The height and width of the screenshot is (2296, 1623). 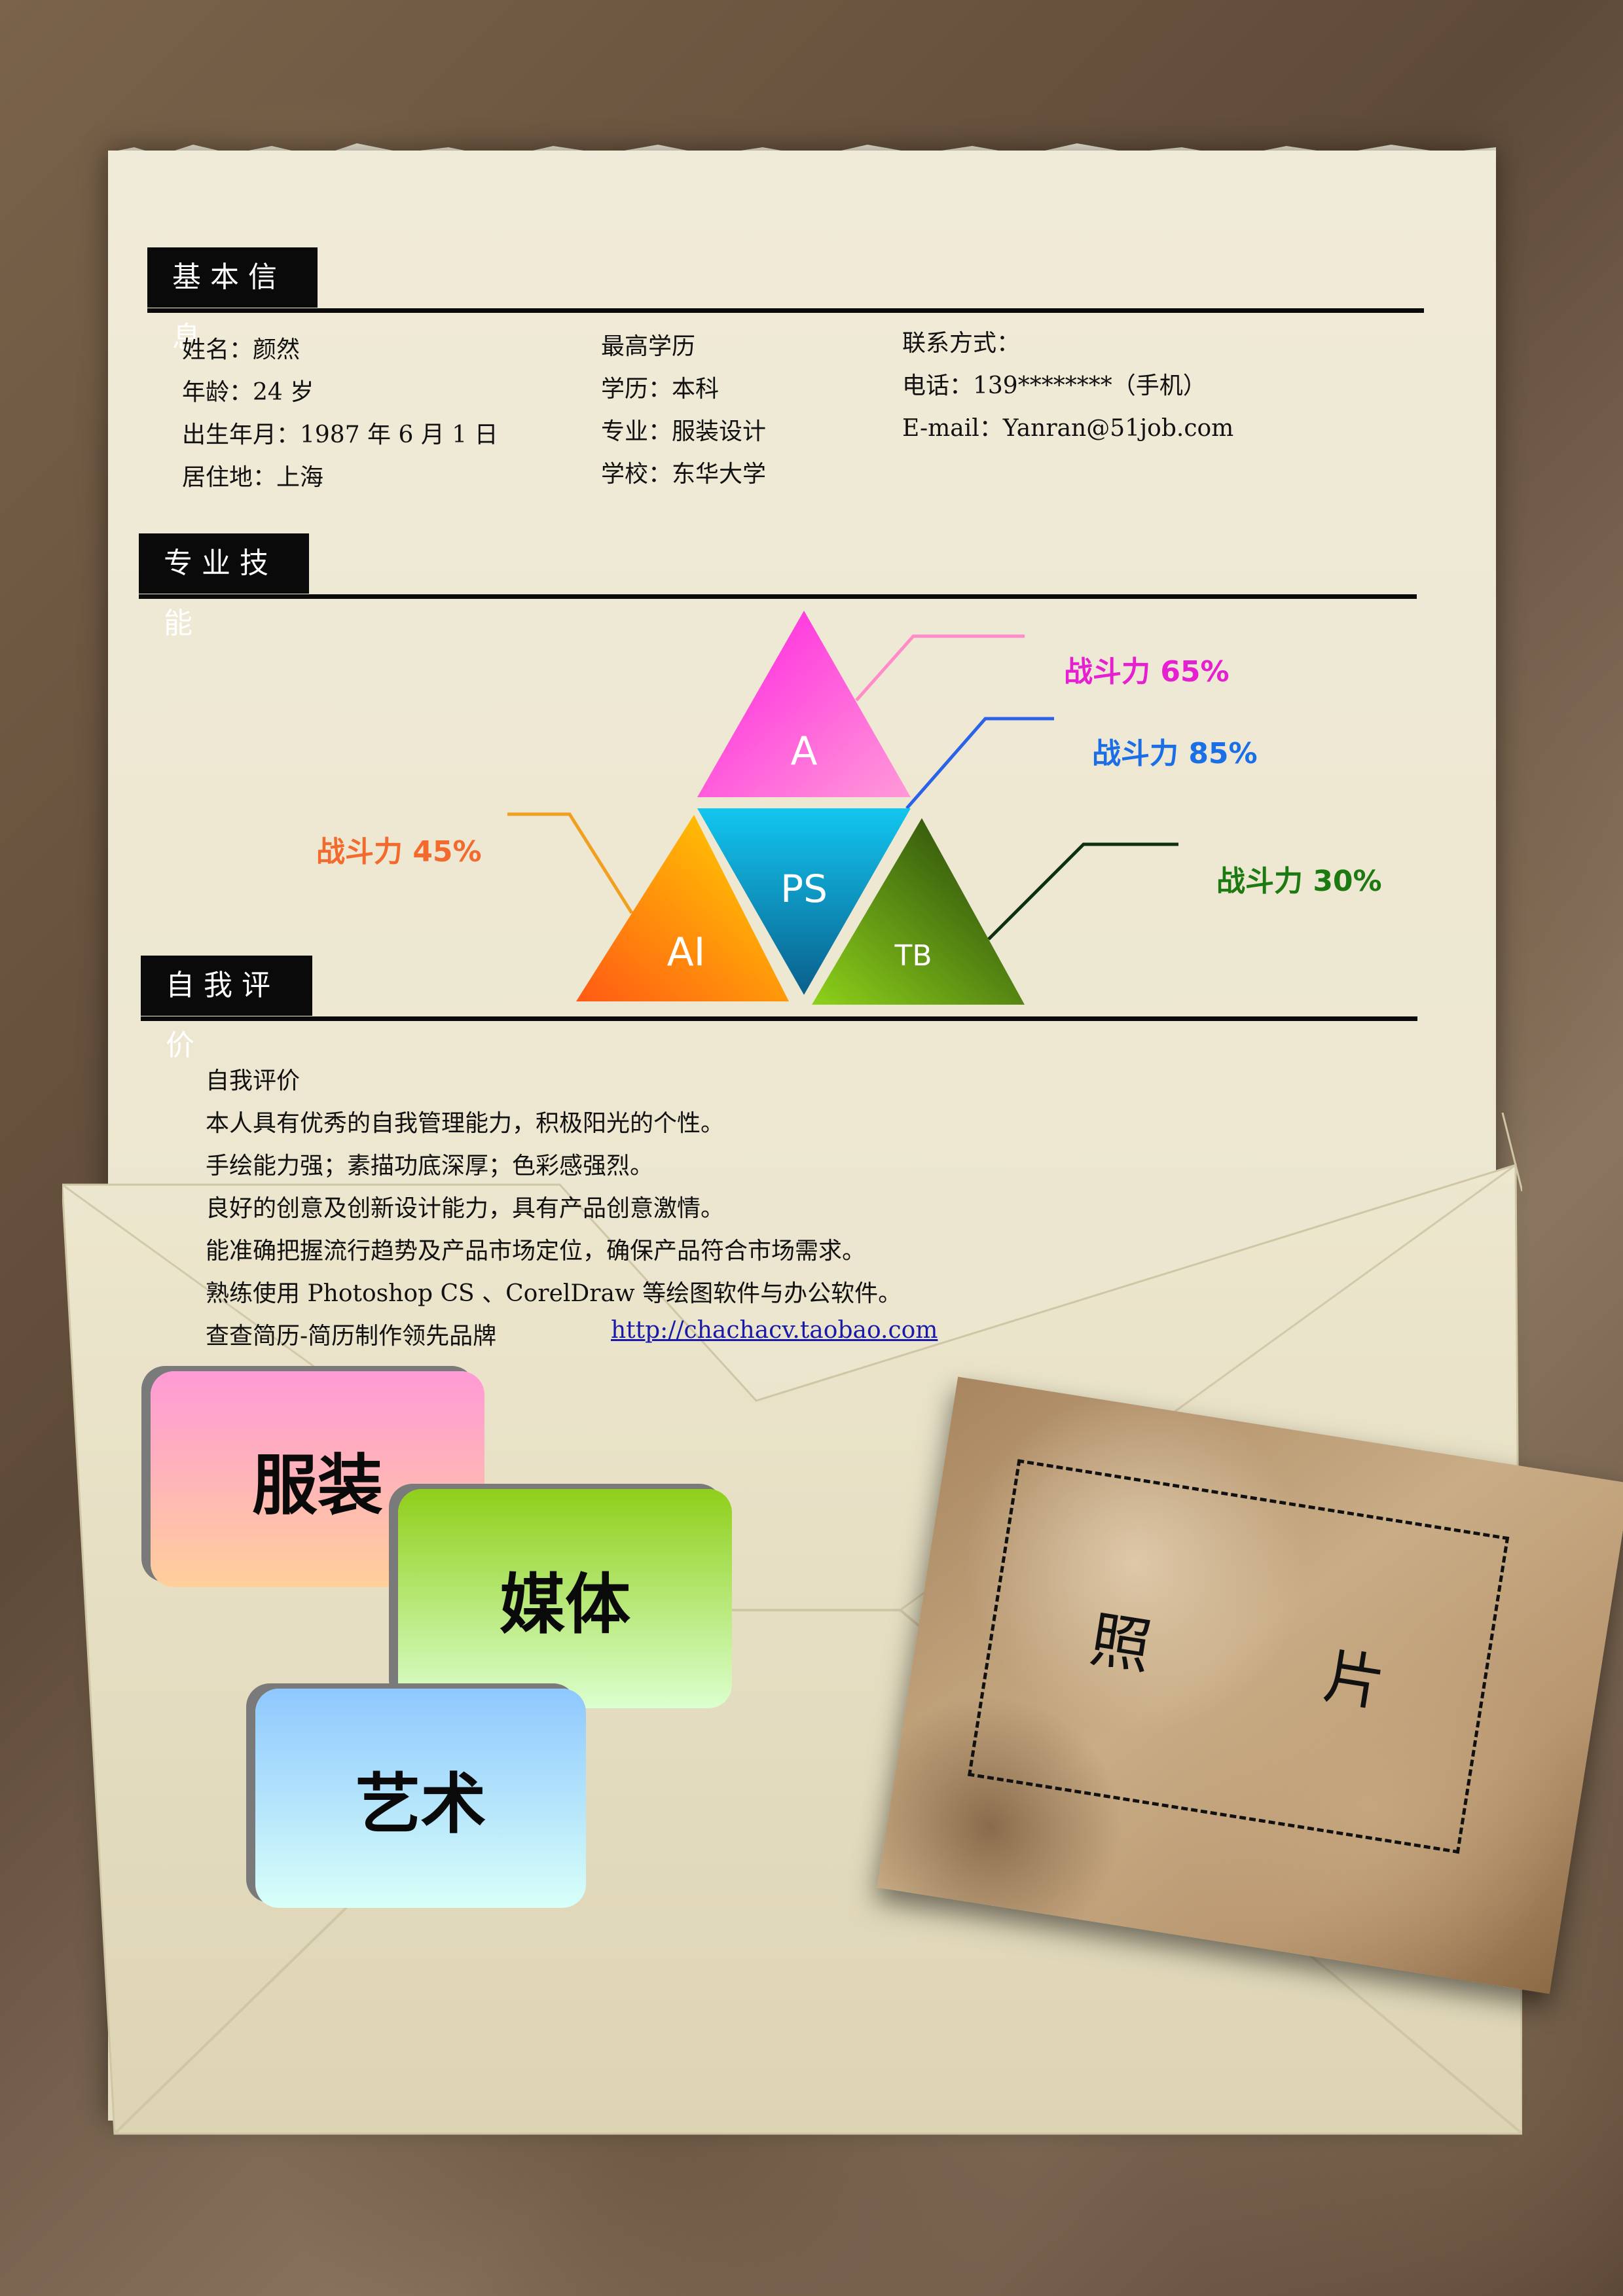 I want to click on skill-label-ai: 战斗力 45%, so click(x=399, y=852).